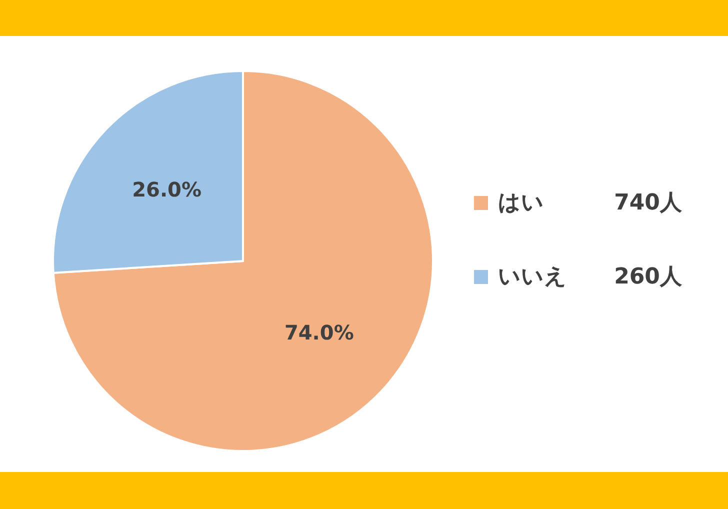  What do you see at coordinates (167, 189) in the screenshot?
I see `data-label: 26.0%` at bounding box center [167, 189].